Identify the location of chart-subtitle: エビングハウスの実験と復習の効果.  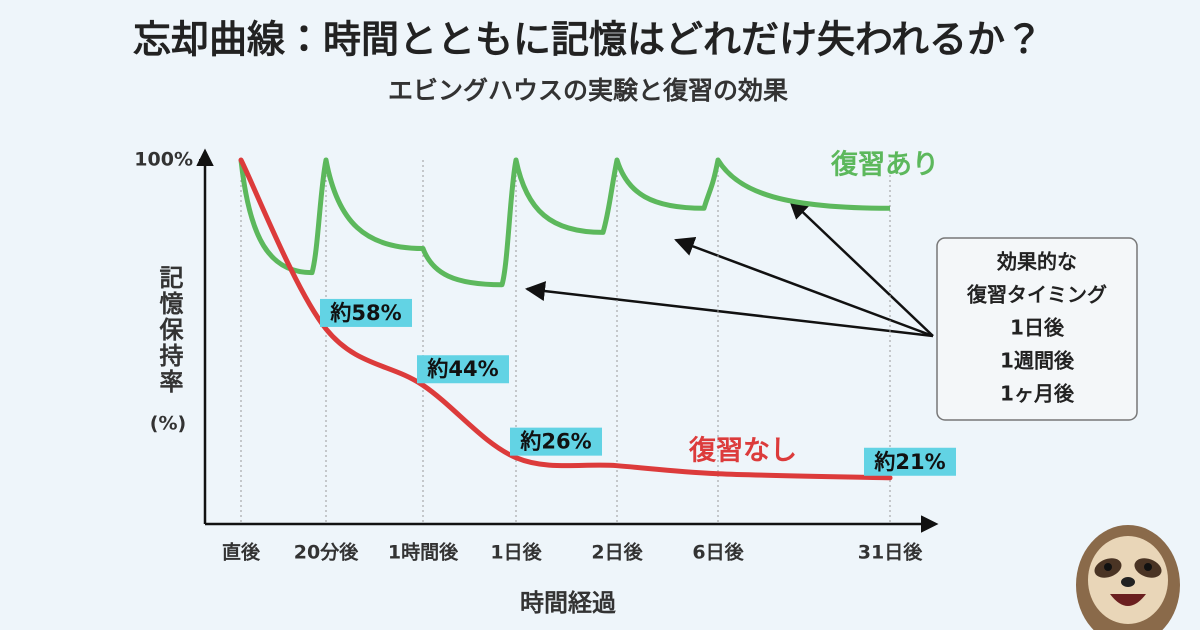
(588, 90).